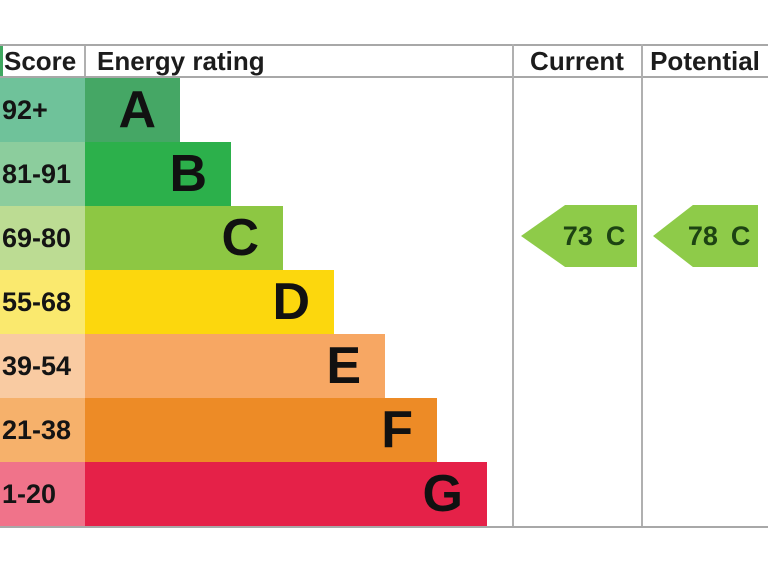 Image resolution: width=768 pixels, height=576 pixels. I want to click on table-top-border, so click(384, 45).